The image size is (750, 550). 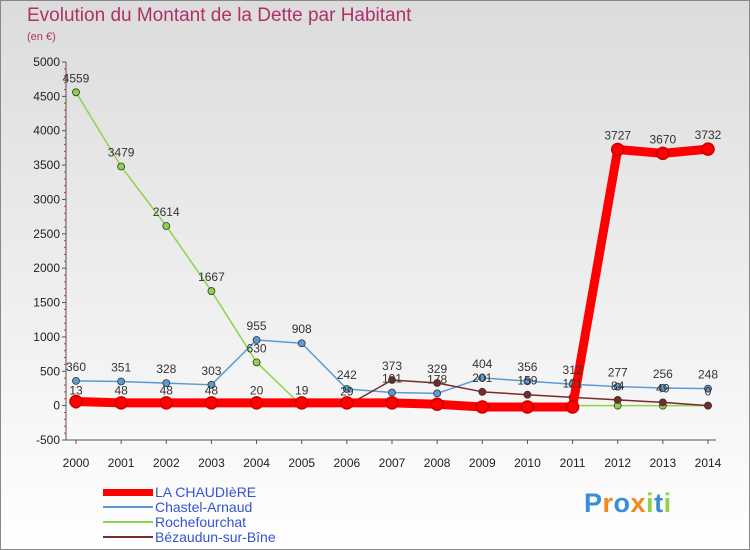 I want to click on data-label: 201, so click(x=482, y=378).